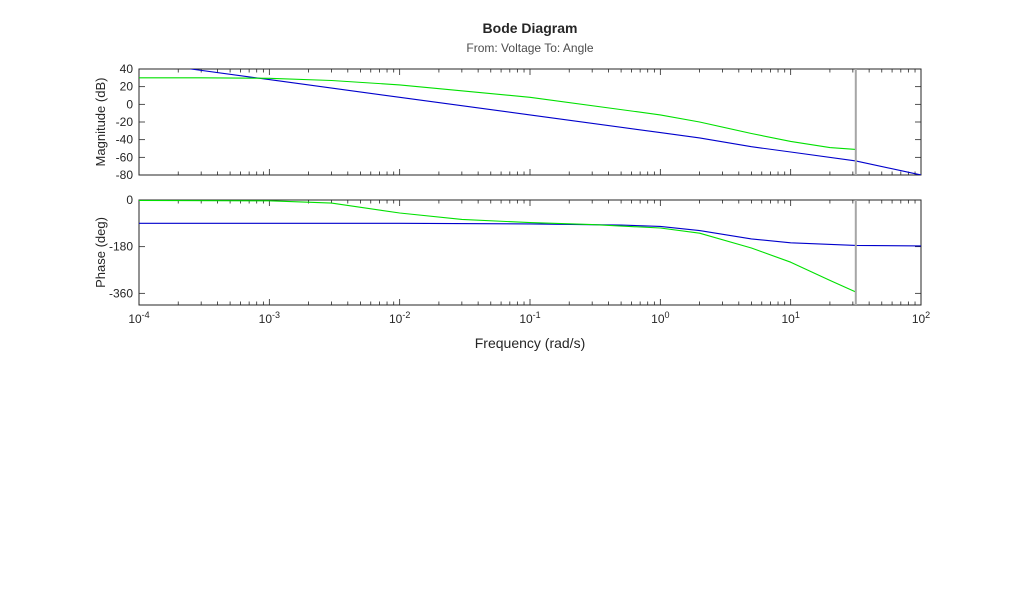  I want to click on y-tick-label: -180, so click(121, 247).